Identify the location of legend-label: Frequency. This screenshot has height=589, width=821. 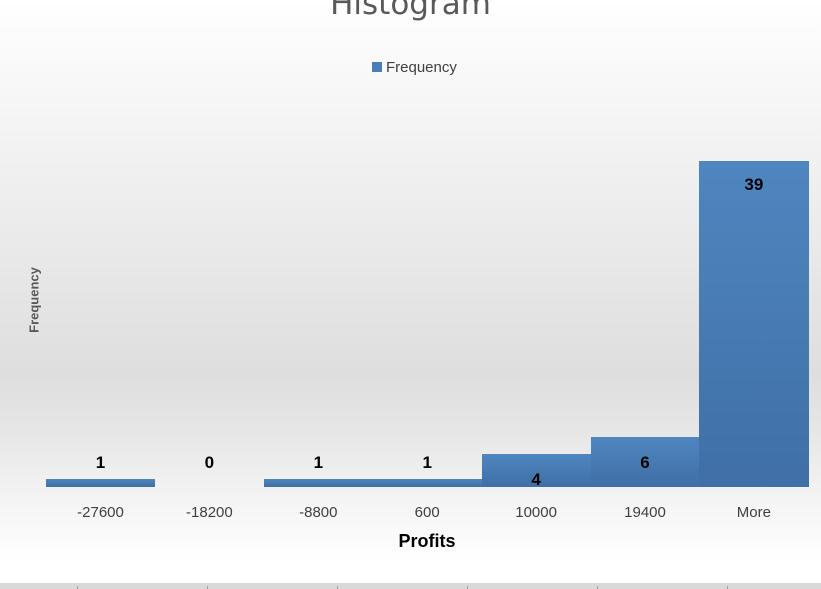
(421, 67).